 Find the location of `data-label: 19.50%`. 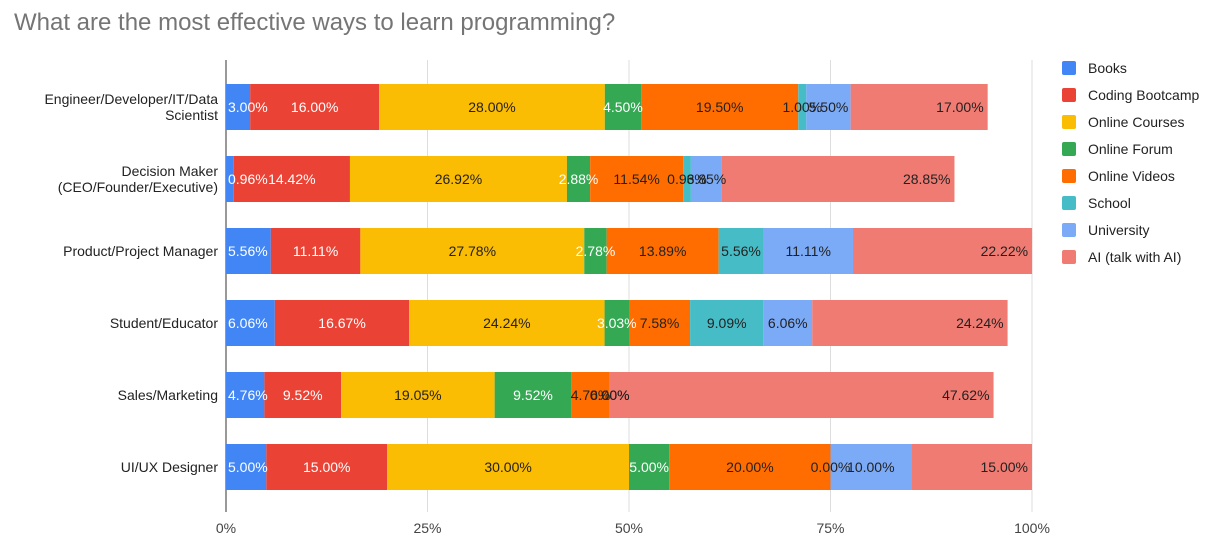

data-label: 19.50% is located at coordinates (719, 107).